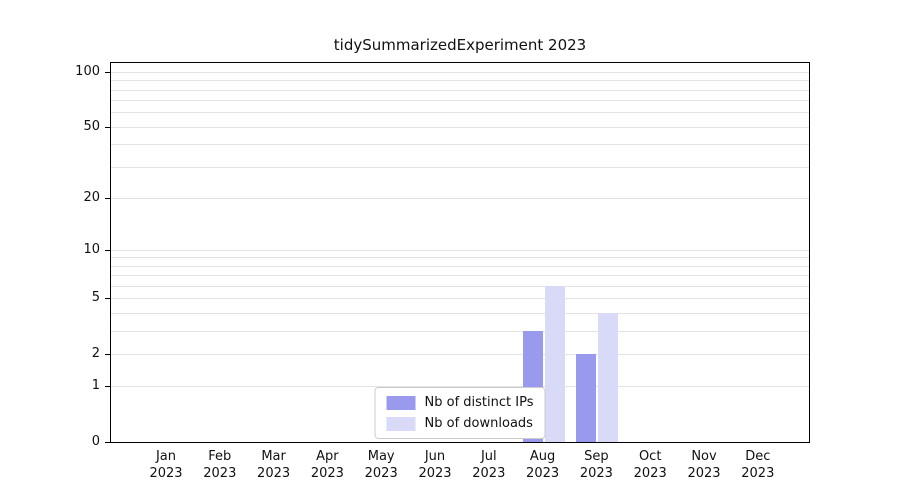  Describe the element at coordinates (596, 456) in the screenshot. I see `x-tick-month: Sep` at that location.